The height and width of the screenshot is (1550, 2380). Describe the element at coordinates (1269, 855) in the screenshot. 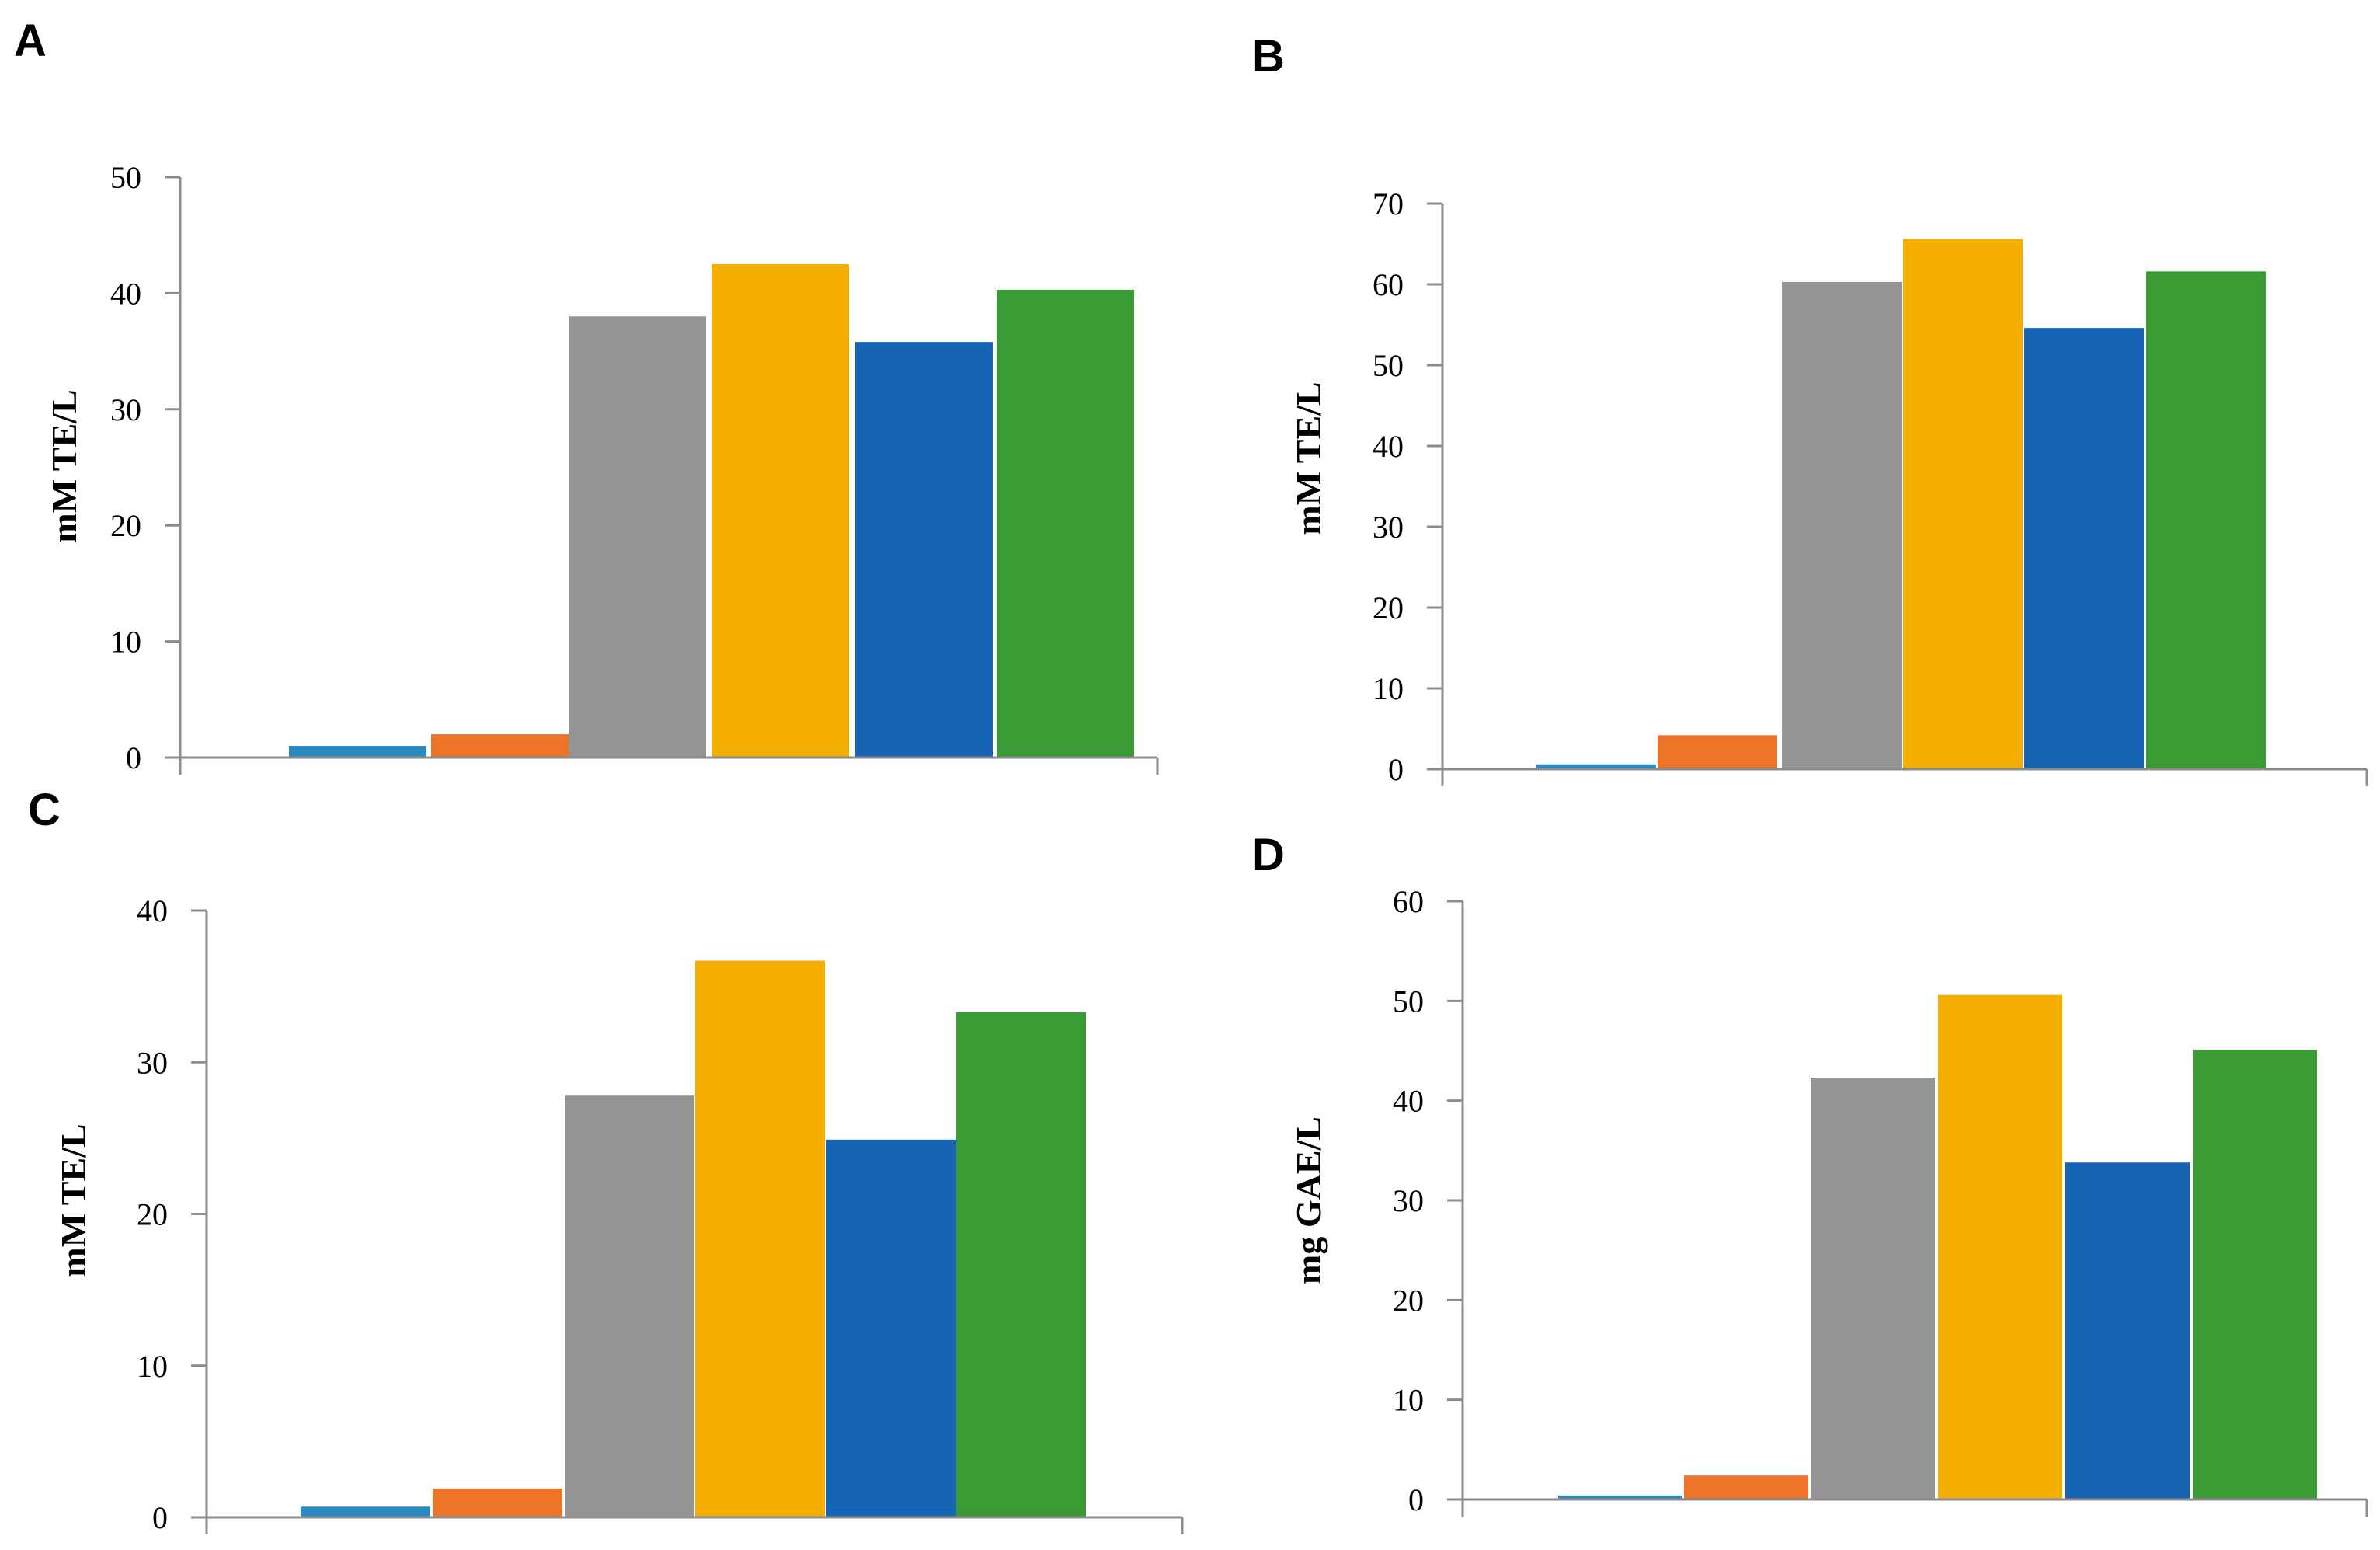

I see `panel-letter-d: D` at that location.